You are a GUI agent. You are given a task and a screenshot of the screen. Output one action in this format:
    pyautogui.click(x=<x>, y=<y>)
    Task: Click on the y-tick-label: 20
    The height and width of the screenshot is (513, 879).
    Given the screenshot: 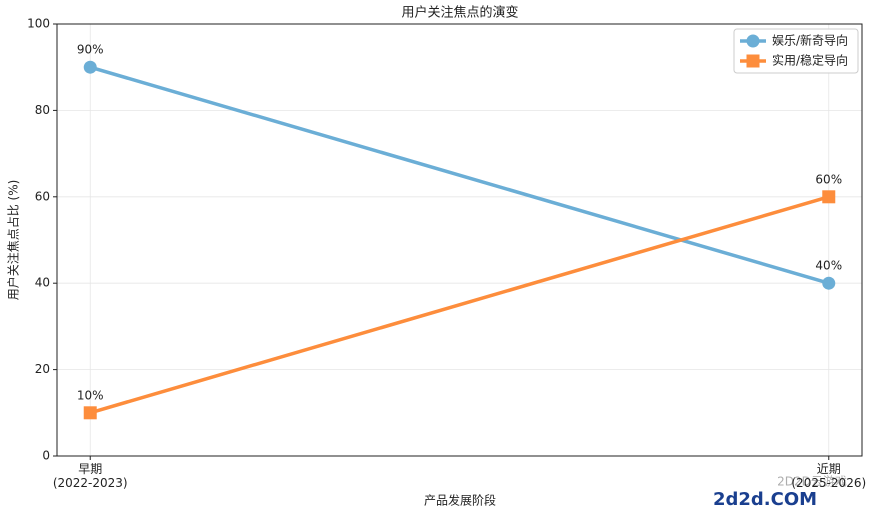 What is the action you would take?
    pyautogui.click(x=42, y=369)
    